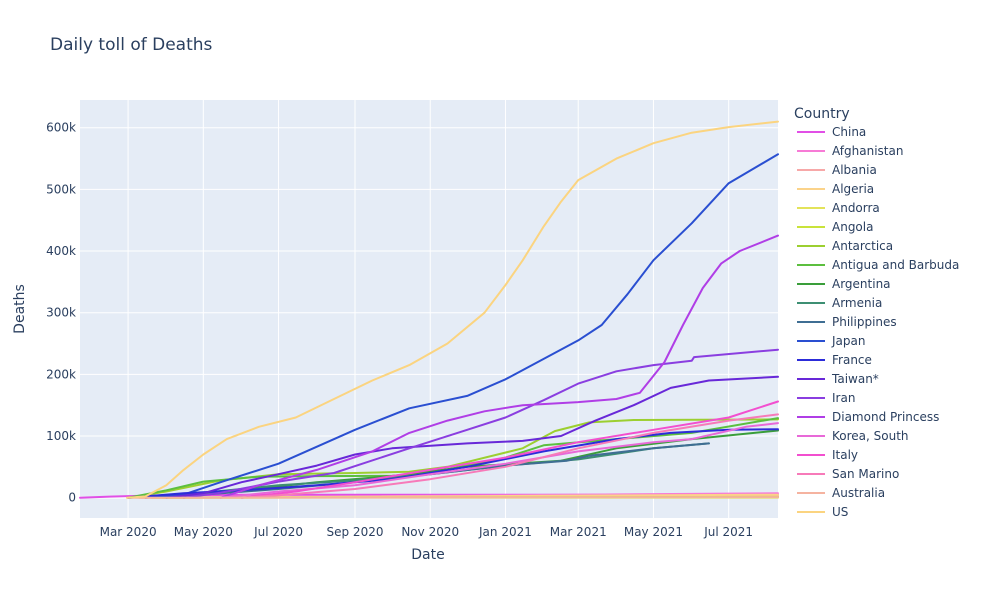 This screenshot has height=600, width=981. Describe the element at coordinates (278, 532) in the screenshot. I see `x-tick-label: Jul 2020` at that location.